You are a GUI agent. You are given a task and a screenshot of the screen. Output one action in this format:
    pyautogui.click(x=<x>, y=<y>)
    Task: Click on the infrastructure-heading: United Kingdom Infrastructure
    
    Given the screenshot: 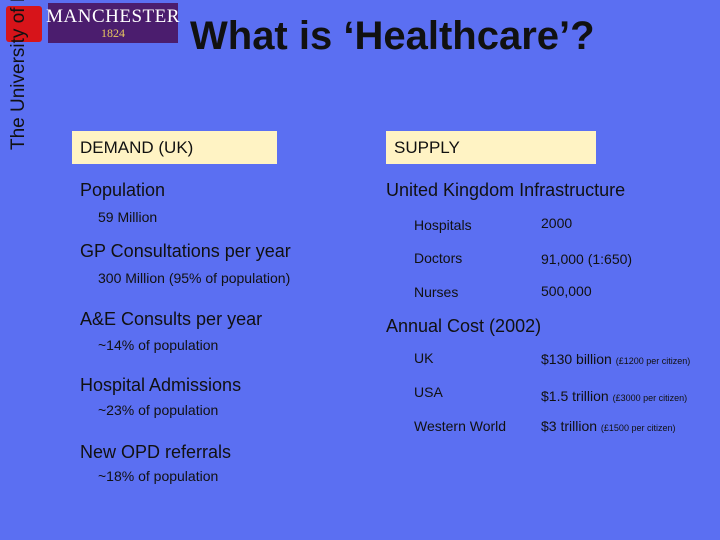 What is the action you would take?
    pyautogui.click(x=506, y=190)
    